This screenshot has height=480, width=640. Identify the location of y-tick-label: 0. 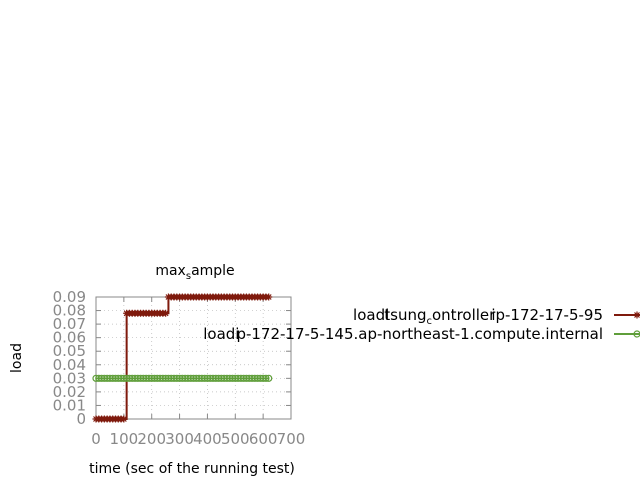
(81, 419).